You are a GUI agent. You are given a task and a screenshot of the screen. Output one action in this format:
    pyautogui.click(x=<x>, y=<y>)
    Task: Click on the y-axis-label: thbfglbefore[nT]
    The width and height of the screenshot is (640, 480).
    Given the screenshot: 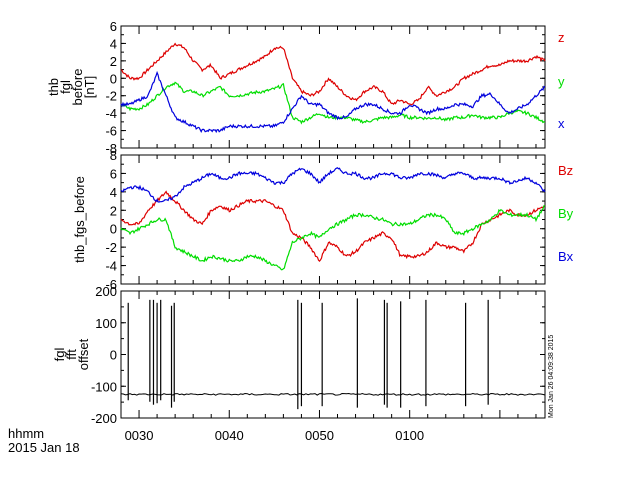 What is the action you would take?
    pyautogui.click(x=71, y=87)
    